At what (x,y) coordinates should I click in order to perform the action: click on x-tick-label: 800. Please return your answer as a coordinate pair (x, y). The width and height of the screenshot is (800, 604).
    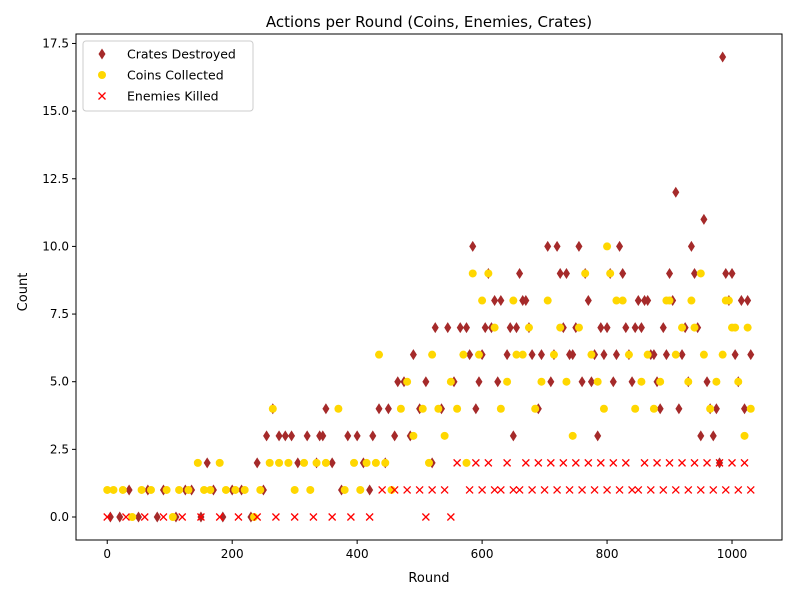
    Looking at the image, I should click on (607, 554).